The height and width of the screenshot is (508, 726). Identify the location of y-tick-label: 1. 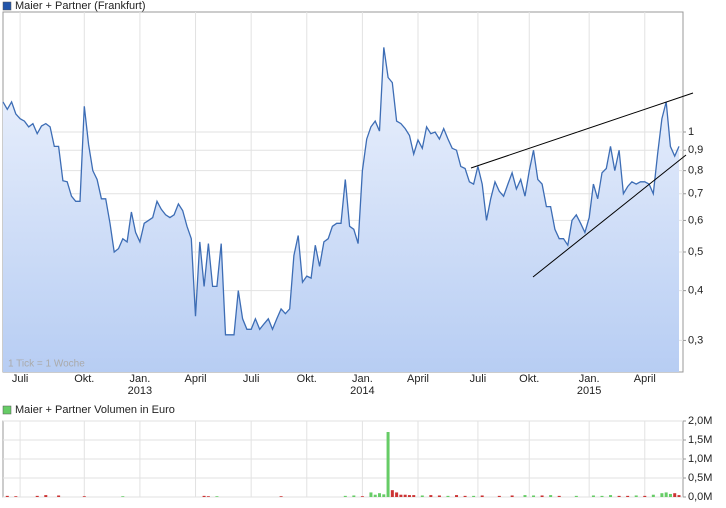
(691, 132).